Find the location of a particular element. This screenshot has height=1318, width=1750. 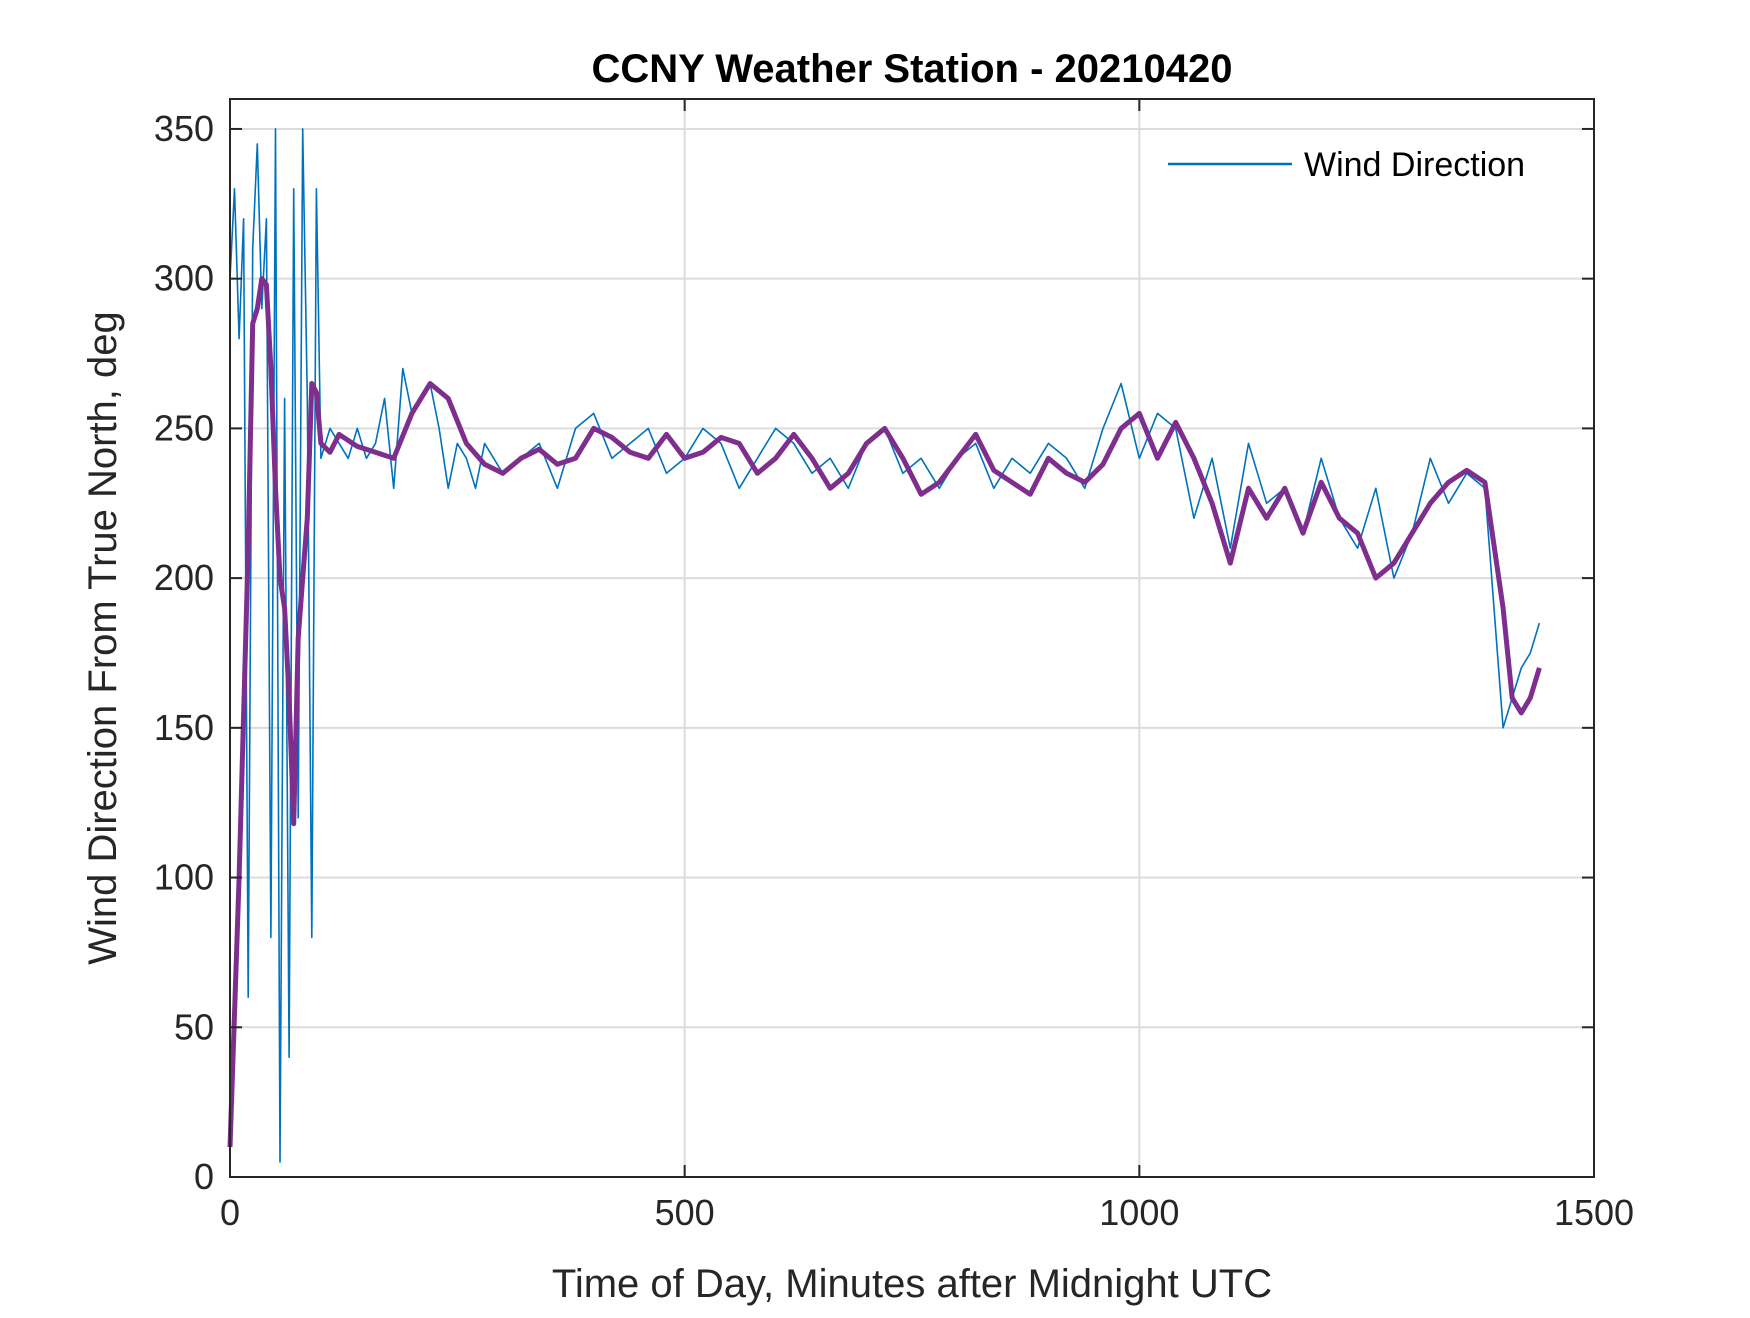

y-tick-label: 250 is located at coordinates (184, 427).